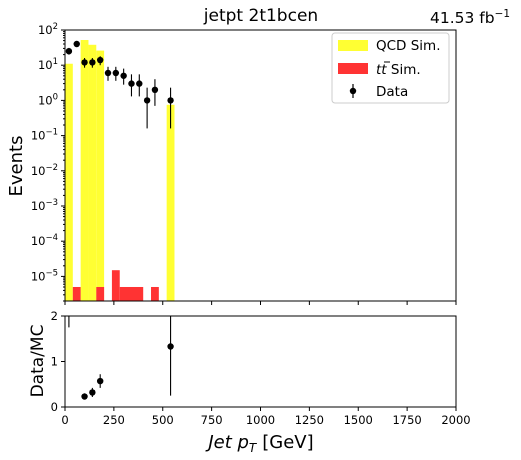  I want to click on x-axis-label: Jet pT [GeV], so click(259, 443).